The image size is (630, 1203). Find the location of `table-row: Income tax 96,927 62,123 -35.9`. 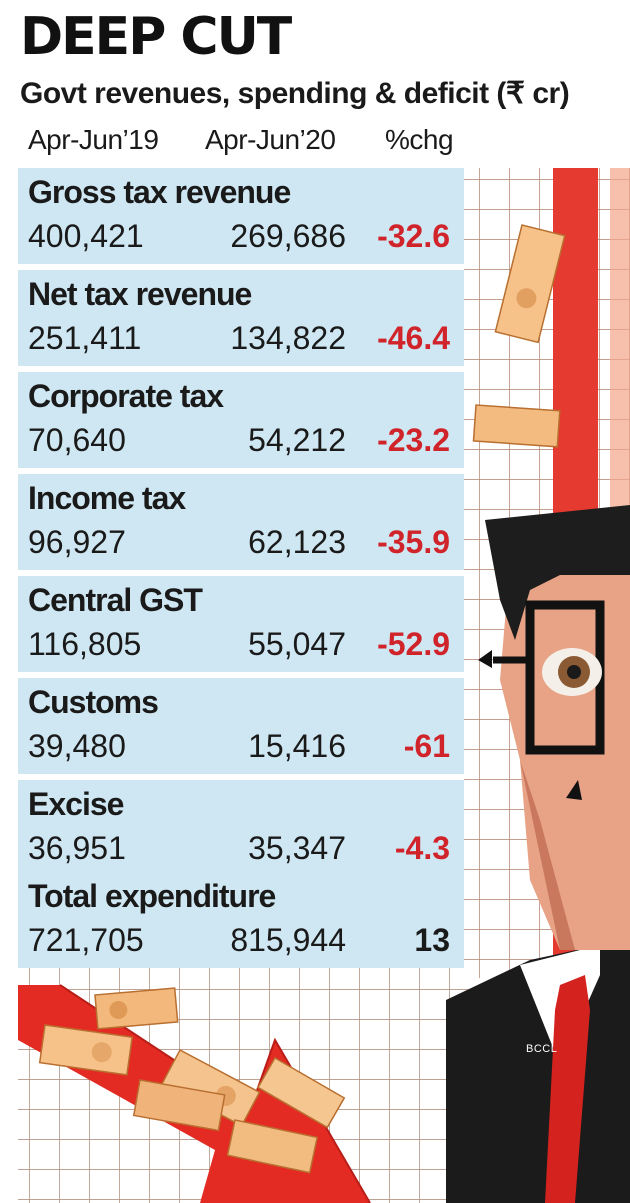

table-row: Income tax 96,927 62,123 -35.9 is located at coordinates (241, 522).